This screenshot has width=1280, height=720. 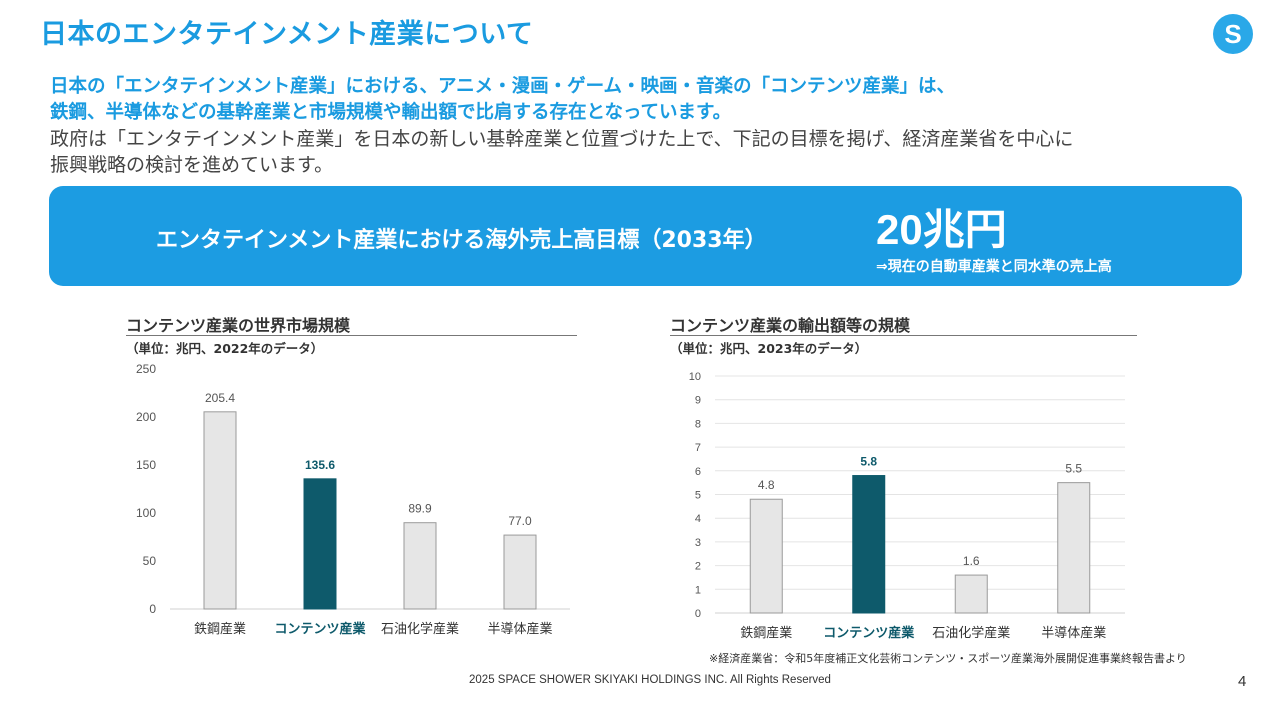 What do you see at coordinates (869, 633) in the screenshot?
I see `chart2-category-label: コンテンツ産業` at bounding box center [869, 633].